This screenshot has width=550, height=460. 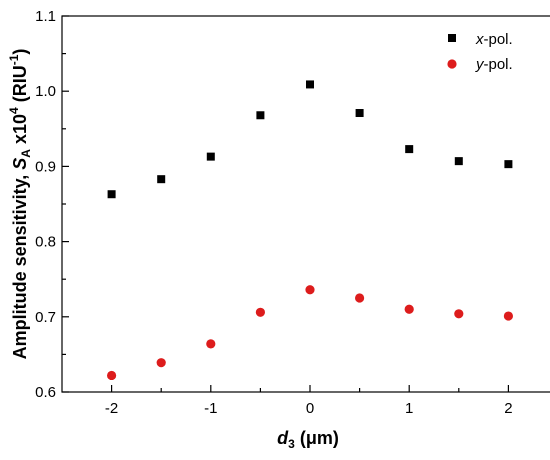 What do you see at coordinates (20, 131) in the screenshot?
I see `y-axis-title-multiplier: x10` at bounding box center [20, 131].